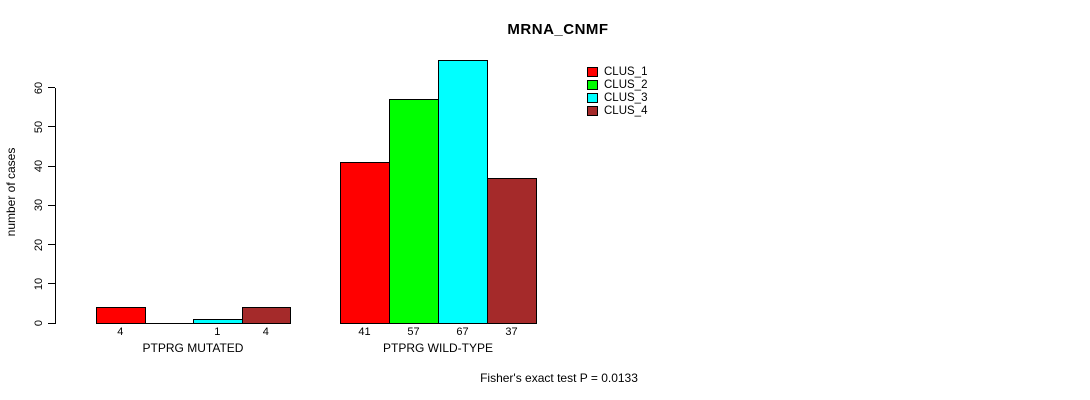  I want to click on y-tick-label: 10, so click(39, 283).